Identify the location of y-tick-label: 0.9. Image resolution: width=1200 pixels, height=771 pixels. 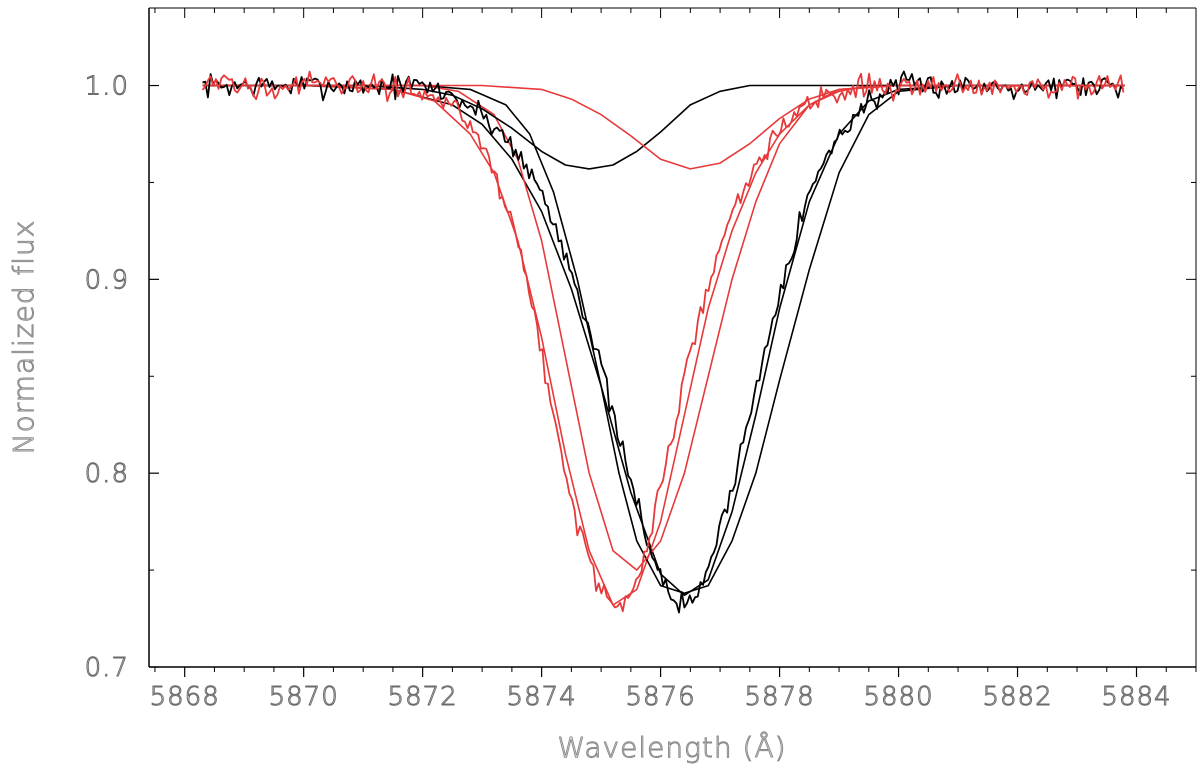
(107, 280).